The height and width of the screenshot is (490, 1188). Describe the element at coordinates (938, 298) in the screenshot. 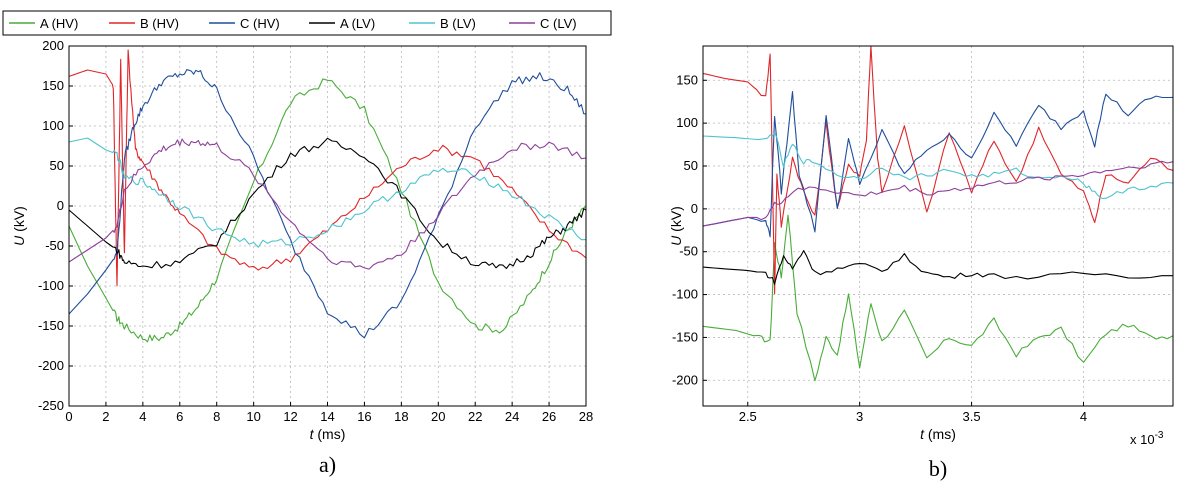

I see `panel-b-series-a-hv` at that location.